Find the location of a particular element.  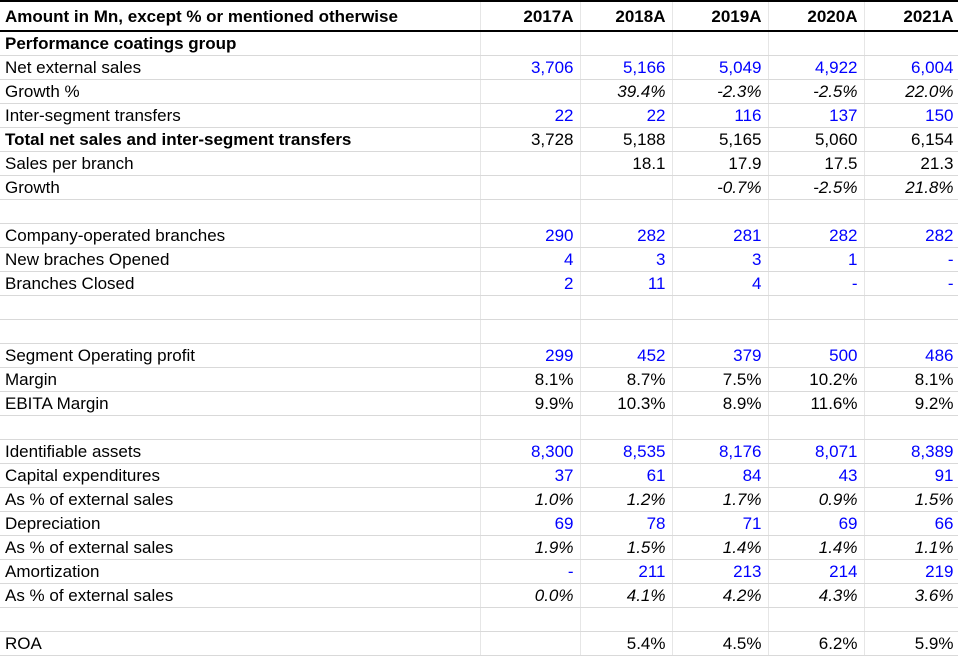

value-cell: 22.0% is located at coordinates (912, 91).